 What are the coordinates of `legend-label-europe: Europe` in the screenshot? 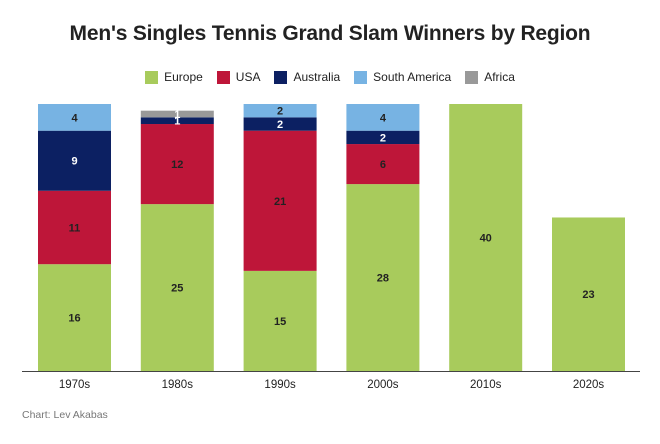 It's located at (183, 77).